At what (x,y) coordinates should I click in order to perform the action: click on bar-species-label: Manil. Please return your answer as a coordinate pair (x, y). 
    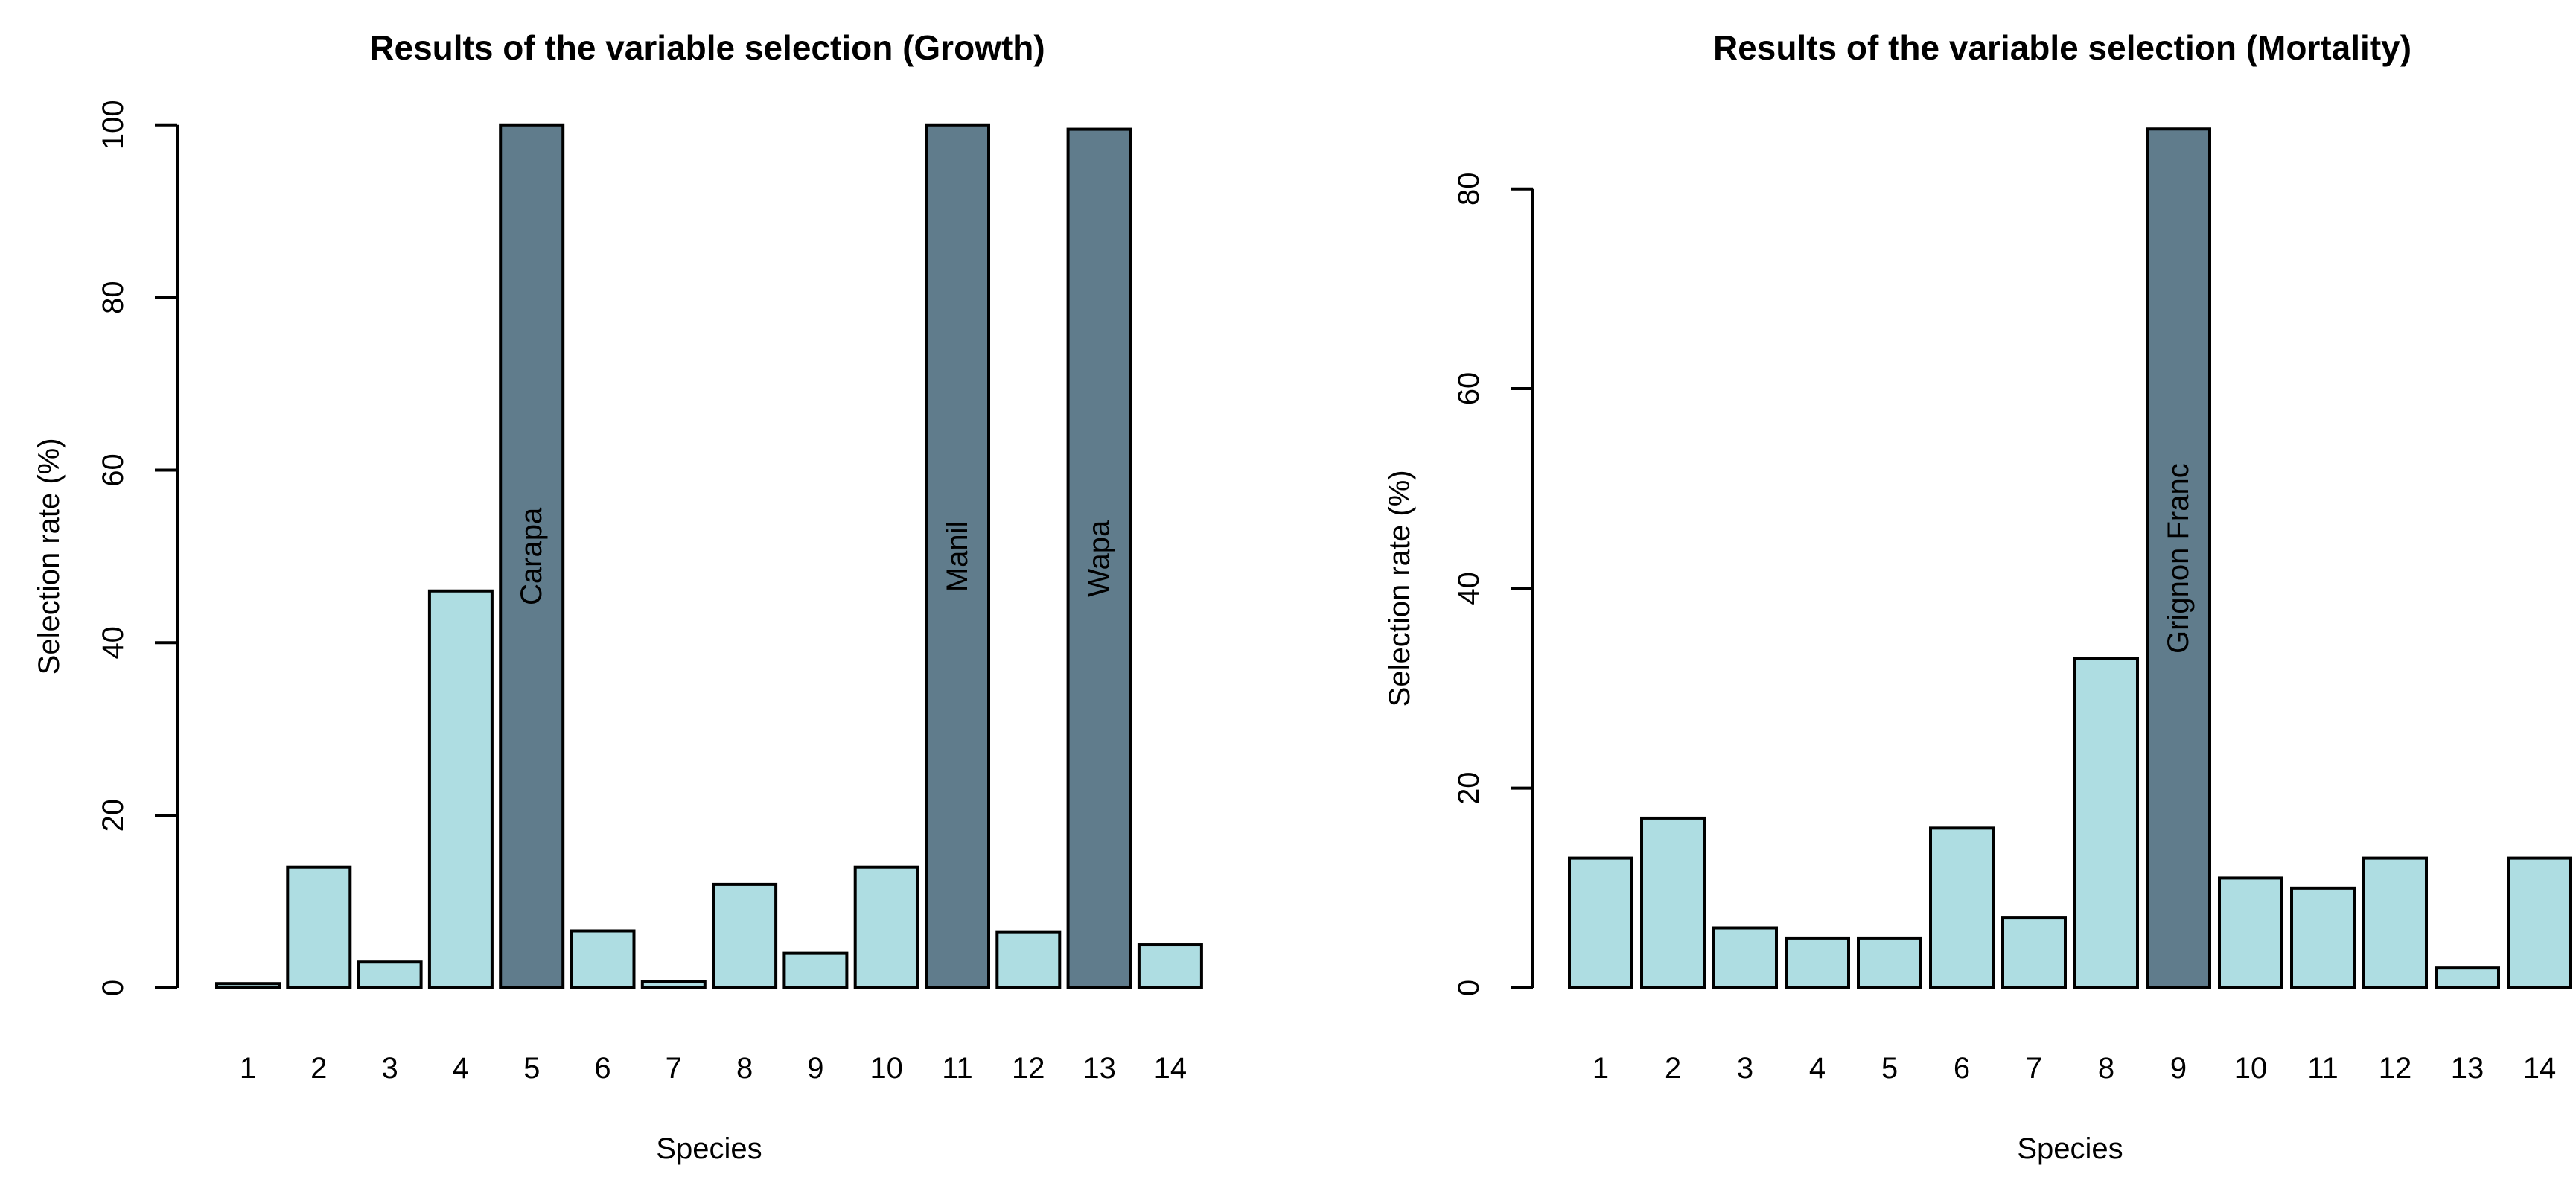
    Looking at the image, I should click on (957, 557).